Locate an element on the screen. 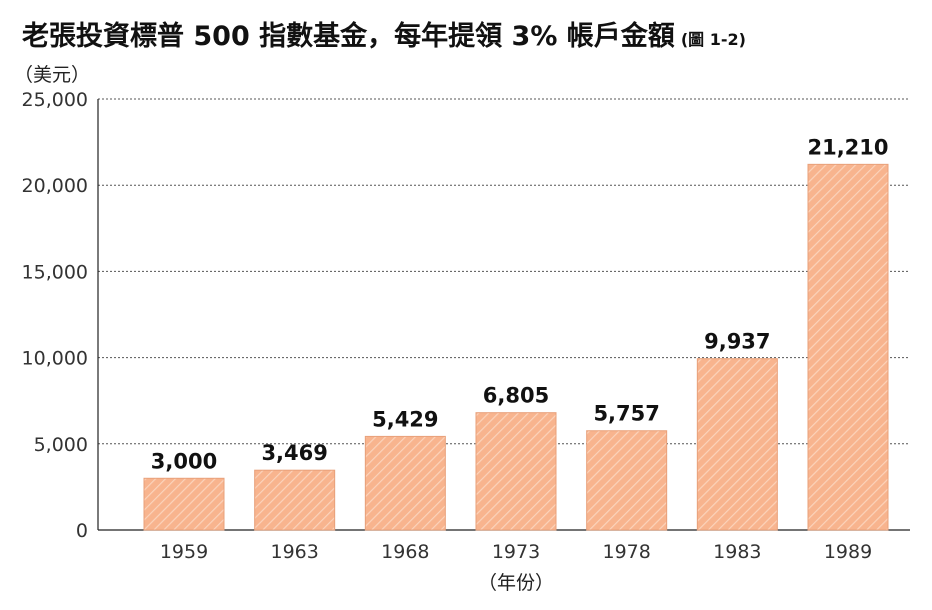 The width and height of the screenshot is (932, 610). x-tick-label-1968: 1968 is located at coordinates (405, 552).